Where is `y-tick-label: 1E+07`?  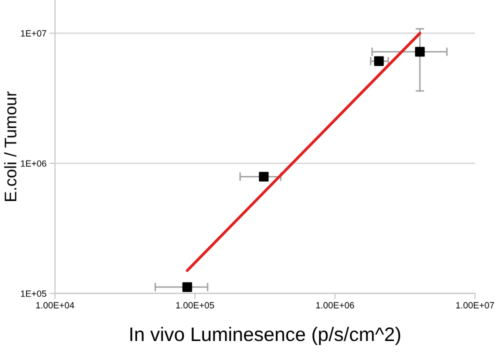
y-tick-label: 1E+07 is located at coordinates (33, 33).